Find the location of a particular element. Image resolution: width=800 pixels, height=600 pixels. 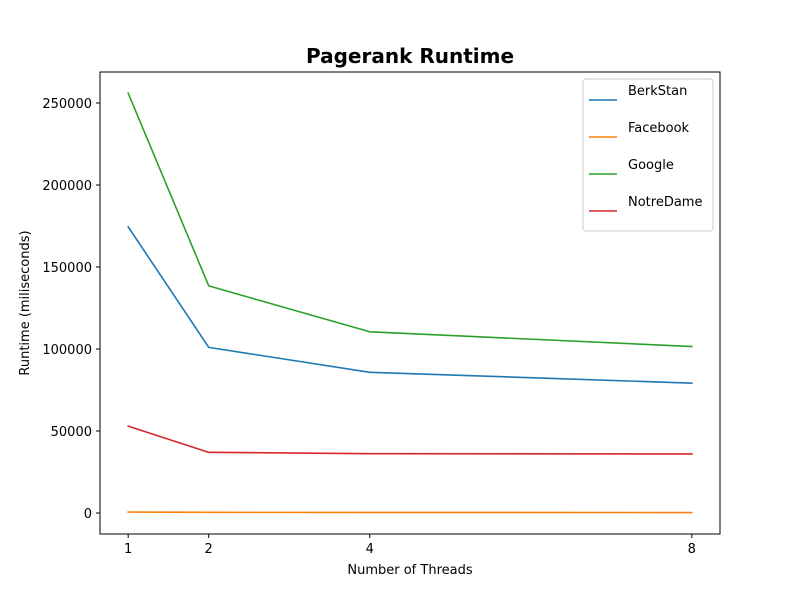

y-tick-label: 100000 is located at coordinates (67, 350).